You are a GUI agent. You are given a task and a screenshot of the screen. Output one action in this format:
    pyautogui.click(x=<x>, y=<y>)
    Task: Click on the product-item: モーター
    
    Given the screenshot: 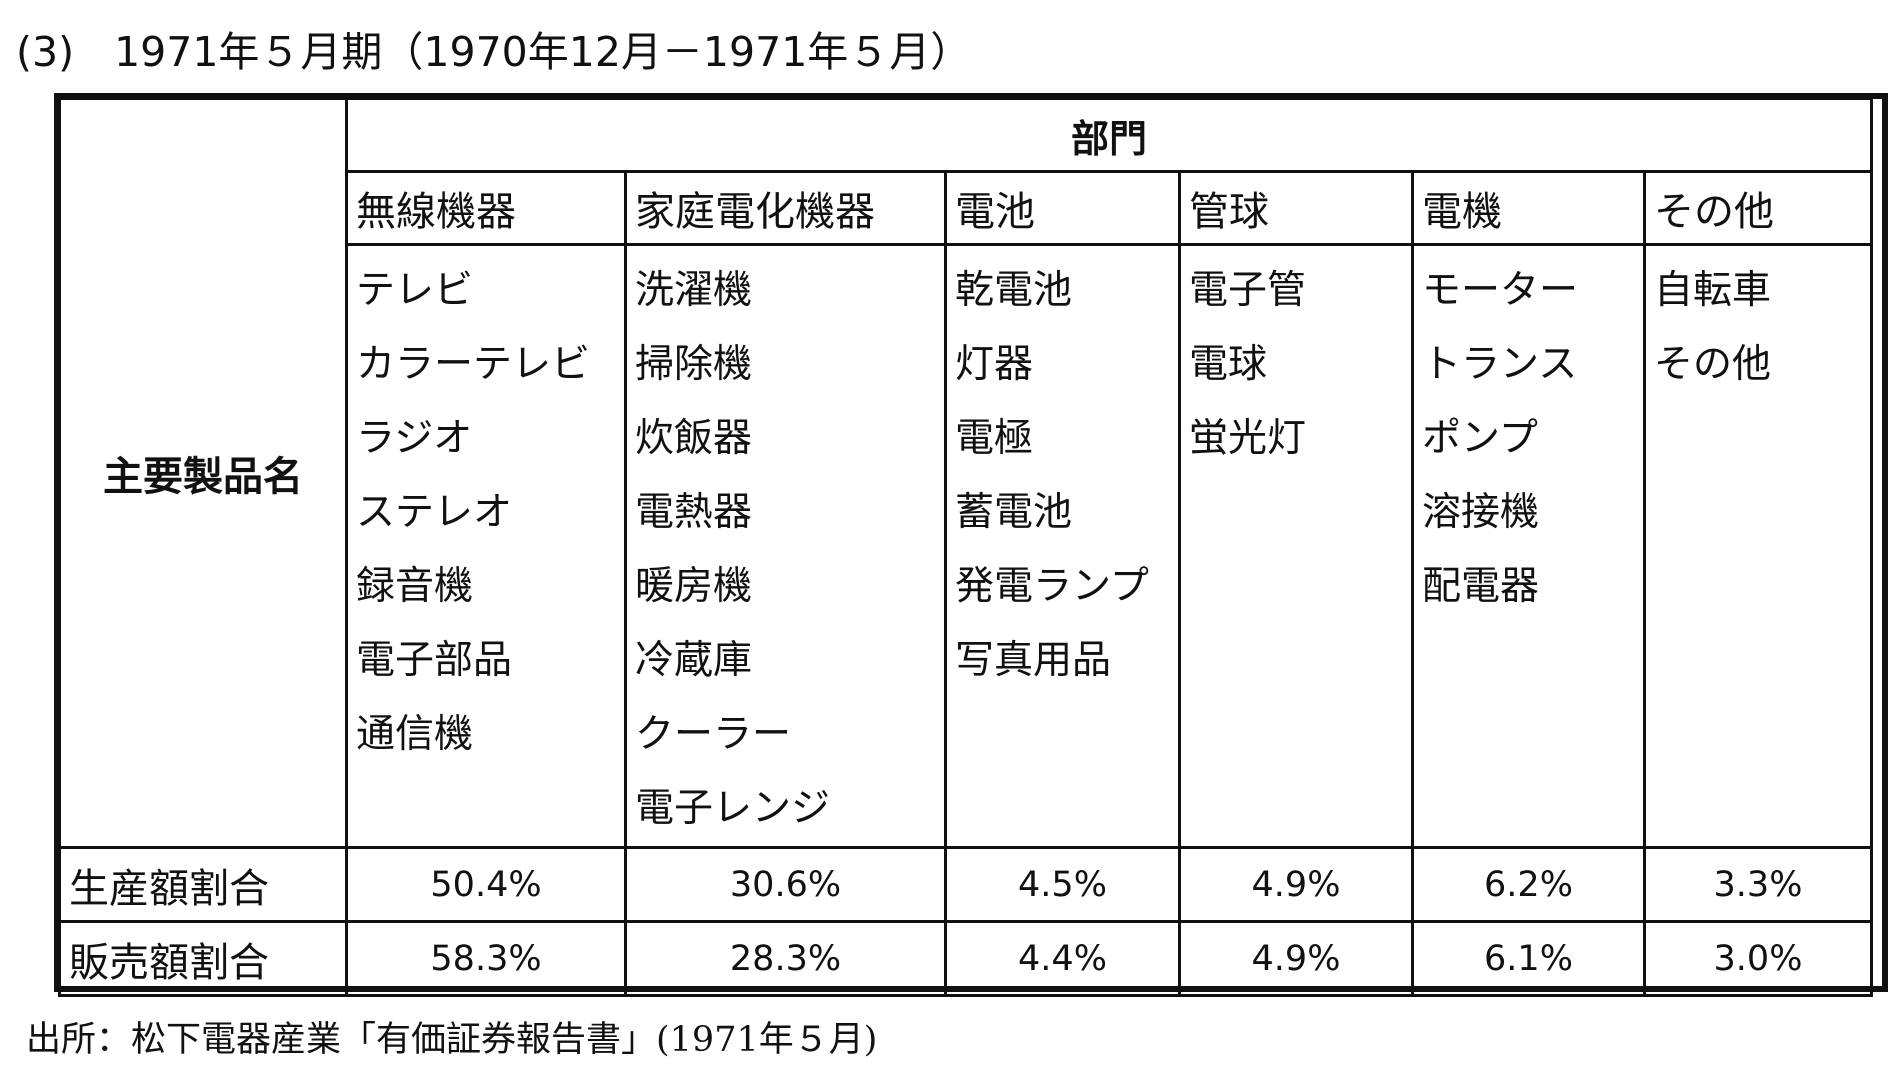 What is the action you would take?
    pyautogui.click(x=1500, y=290)
    